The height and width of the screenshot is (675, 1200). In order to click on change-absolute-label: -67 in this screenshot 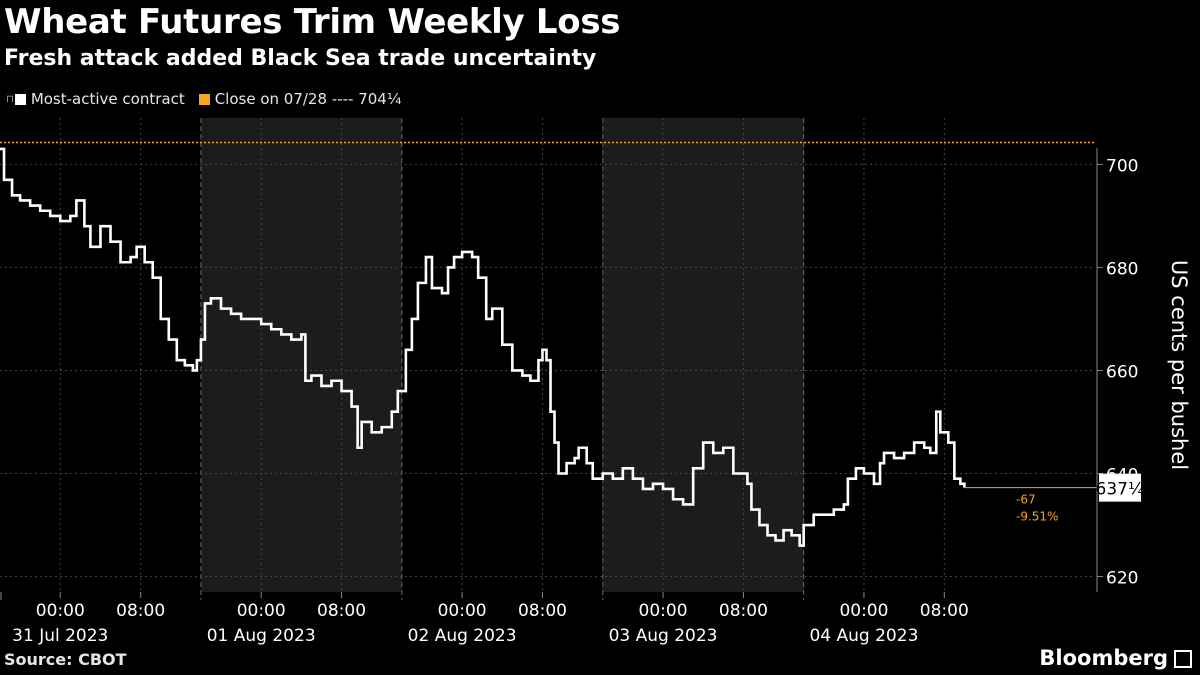, I will do `click(1026, 500)`.